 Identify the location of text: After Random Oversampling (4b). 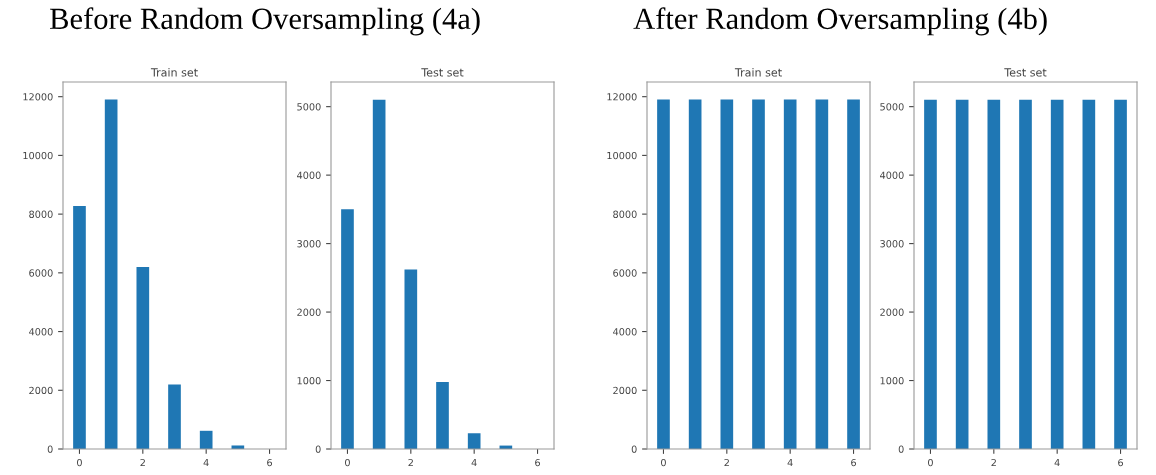
(840, 21).